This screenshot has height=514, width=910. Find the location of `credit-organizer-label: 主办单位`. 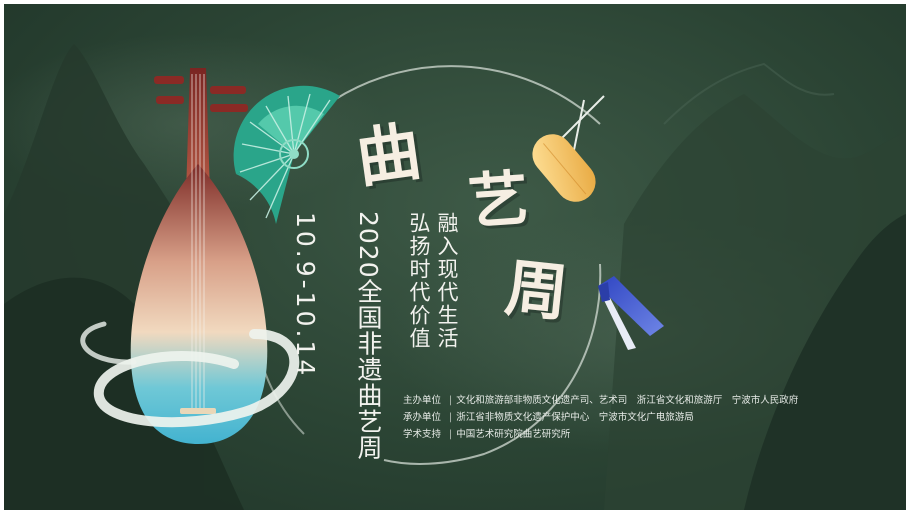

credit-organizer-label: 主办单位 is located at coordinates (422, 400).